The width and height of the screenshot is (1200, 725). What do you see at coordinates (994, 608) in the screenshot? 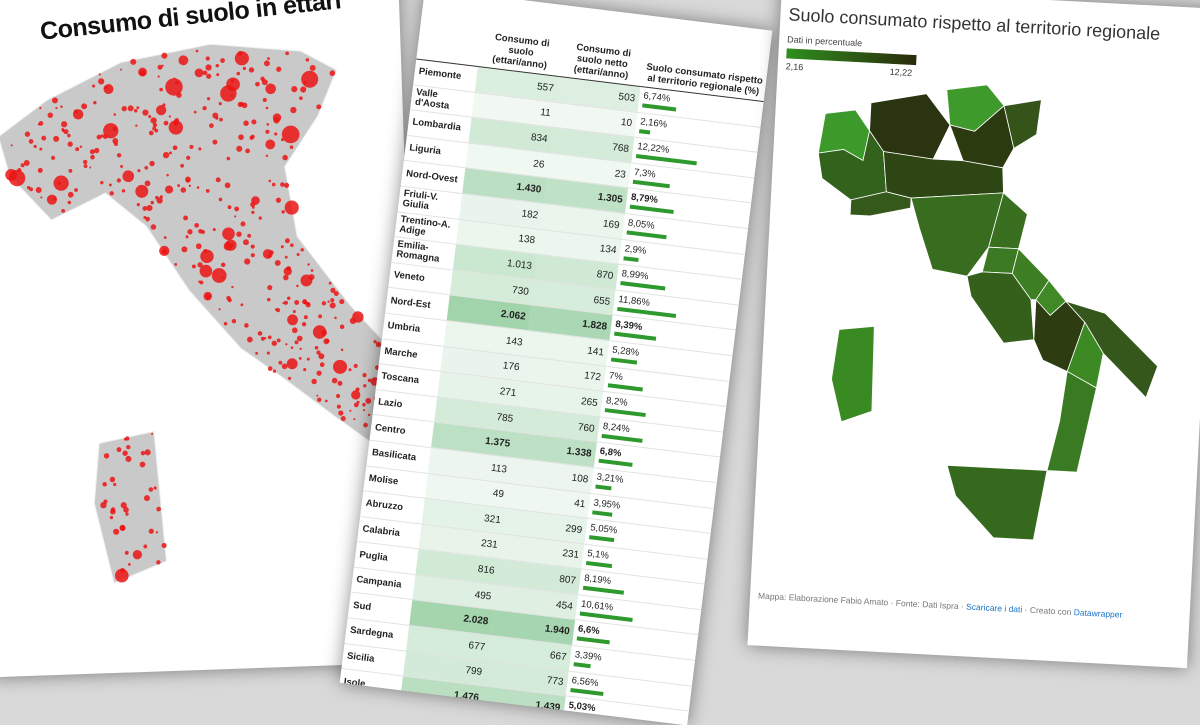
I see `download-link: Scaricare i dati` at bounding box center [994, 608].